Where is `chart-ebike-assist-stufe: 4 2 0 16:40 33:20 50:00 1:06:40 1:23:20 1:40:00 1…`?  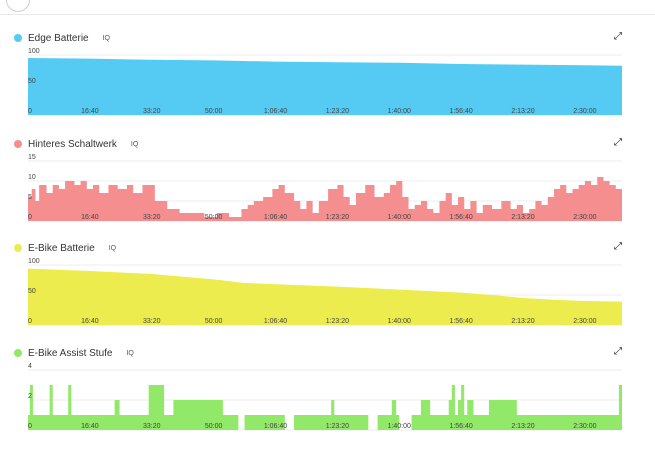
chart-ebike-assist-stufe: 4 2 0 16:40 33:20 50:00 1:06:40 1:23:20 1:40:00 1… is located at coordinates (325, 397).